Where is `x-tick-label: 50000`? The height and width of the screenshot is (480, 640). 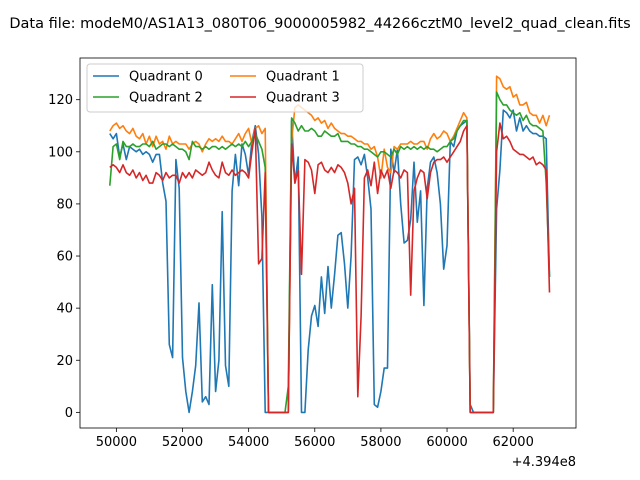 x-tick-label: 50000 is located at coordinates (116, 442).